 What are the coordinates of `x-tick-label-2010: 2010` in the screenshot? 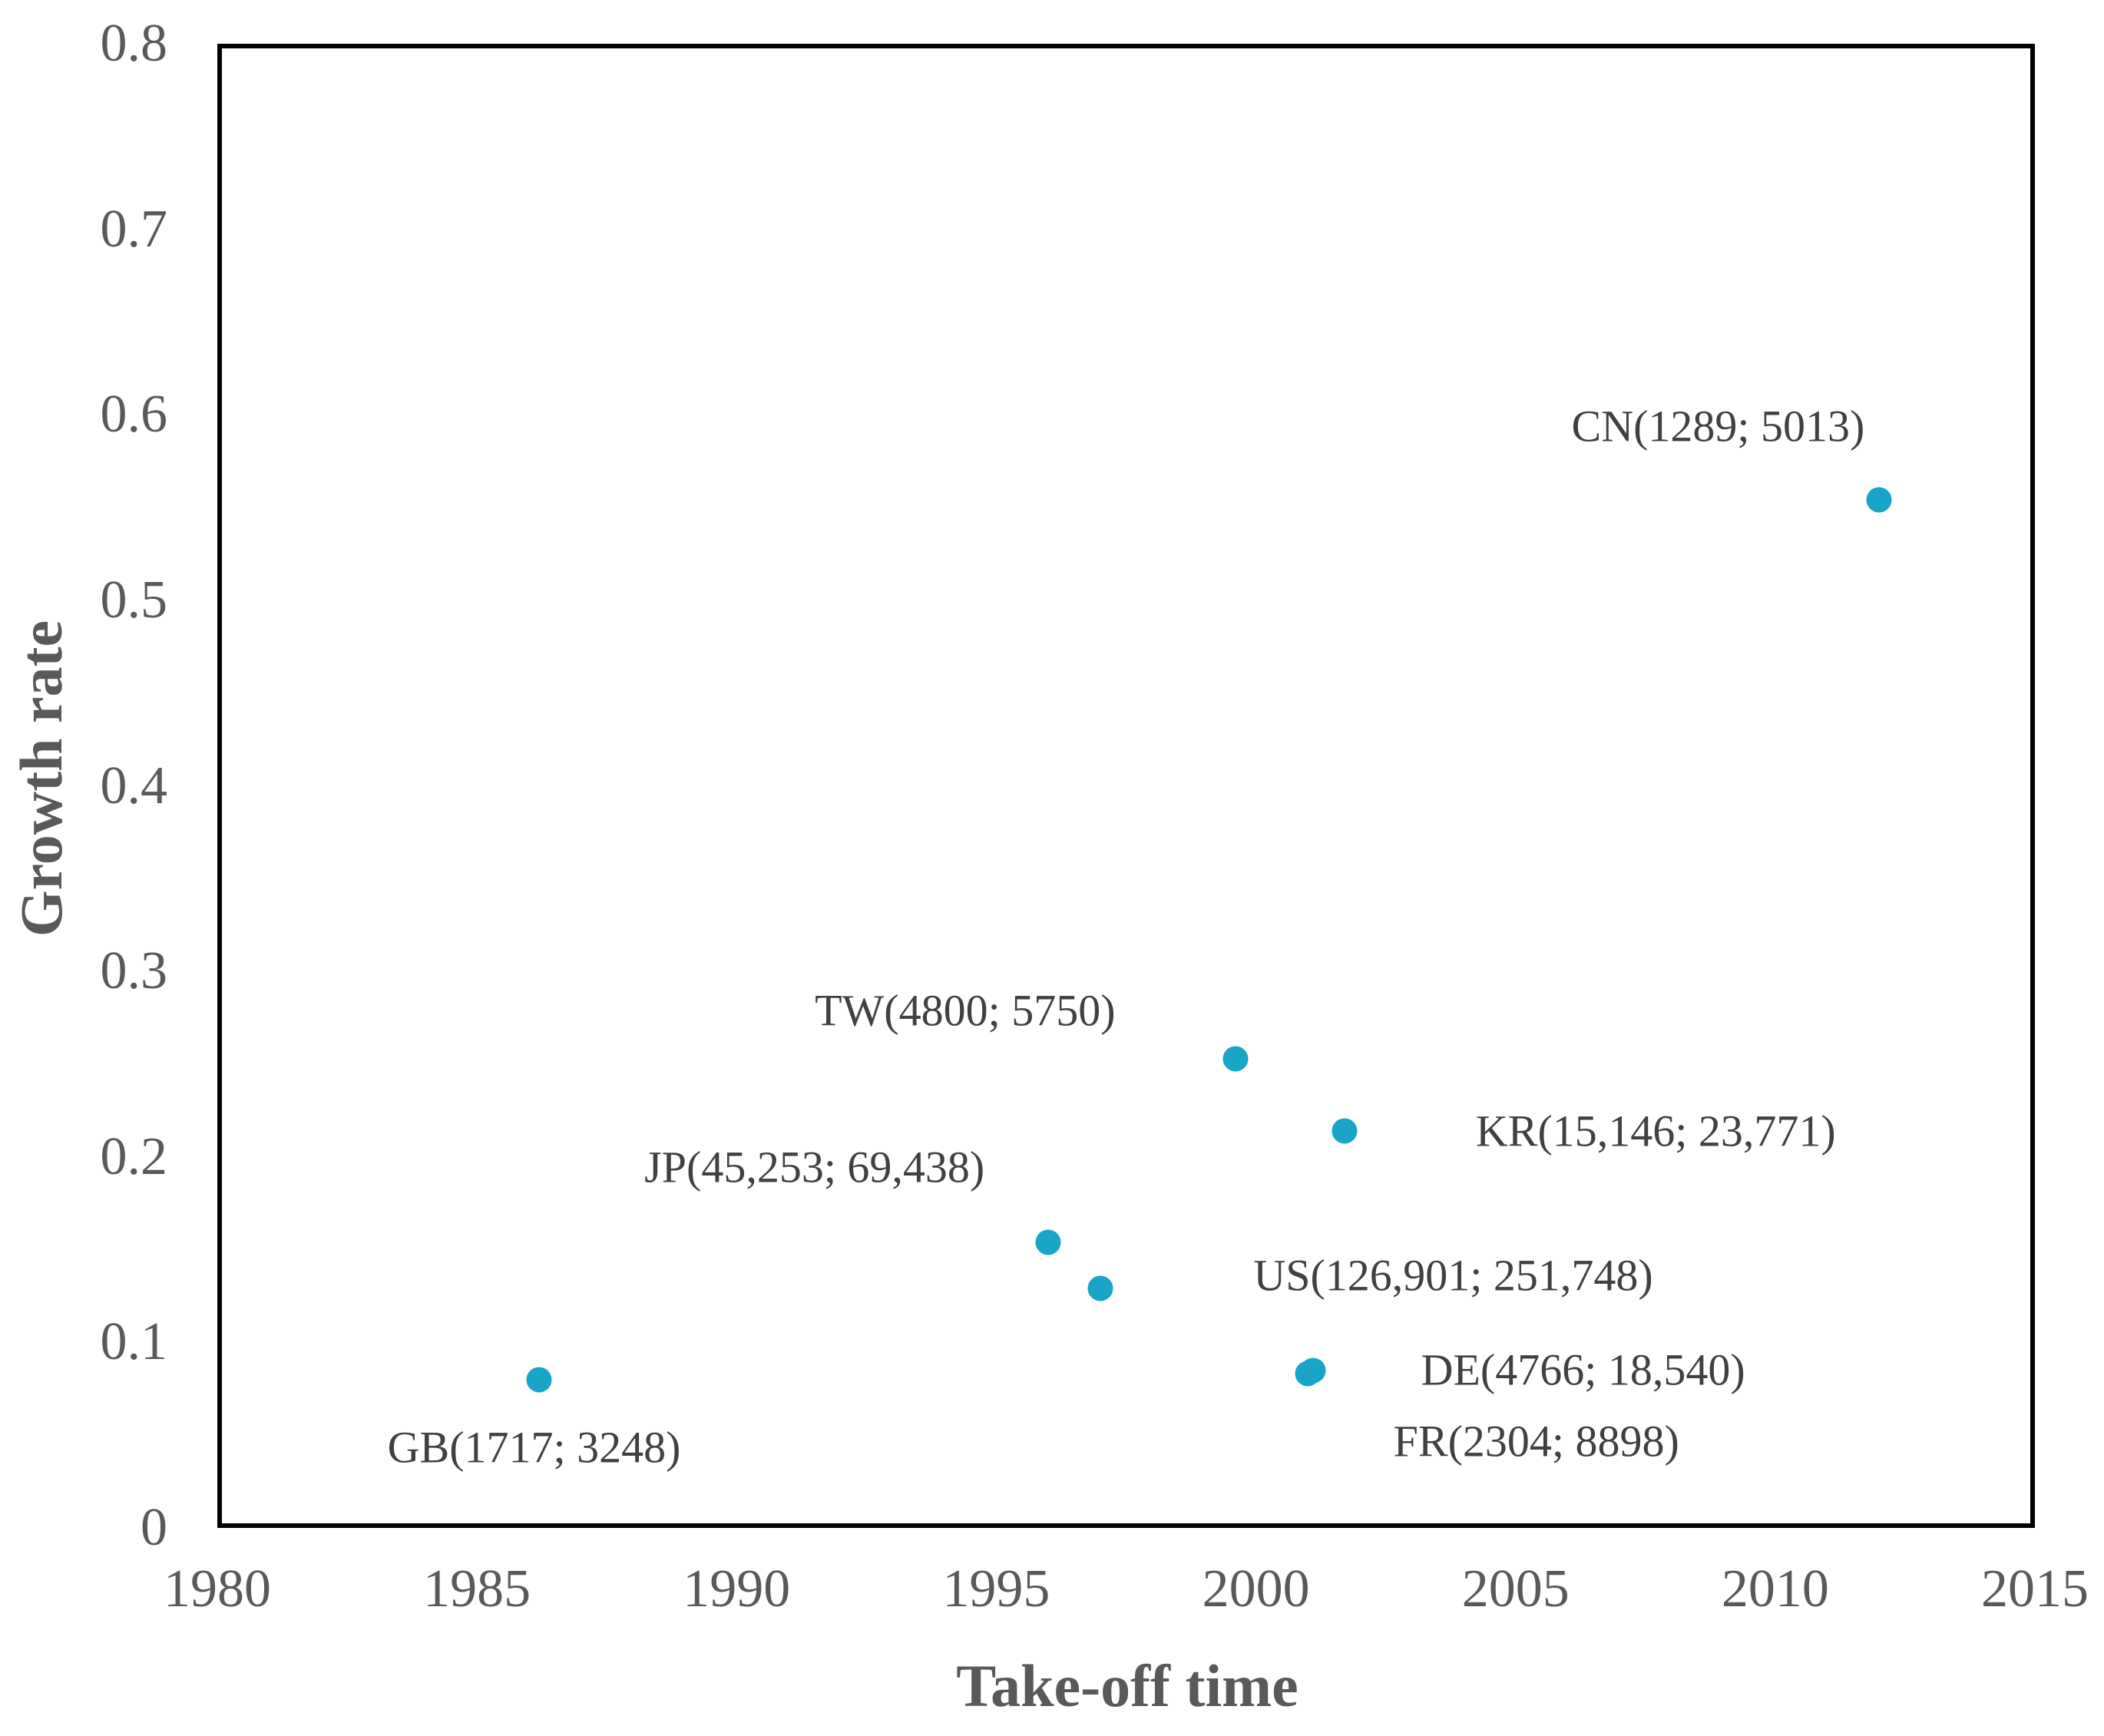 It's located at (1775, 1589).